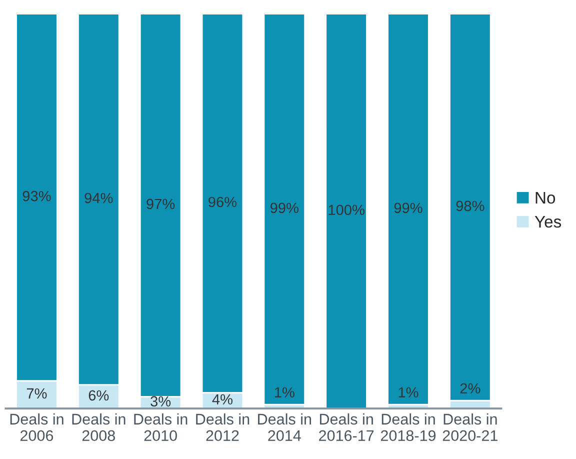  I want to click on x-tick-label: Deals in 2010, so click(161, 427).